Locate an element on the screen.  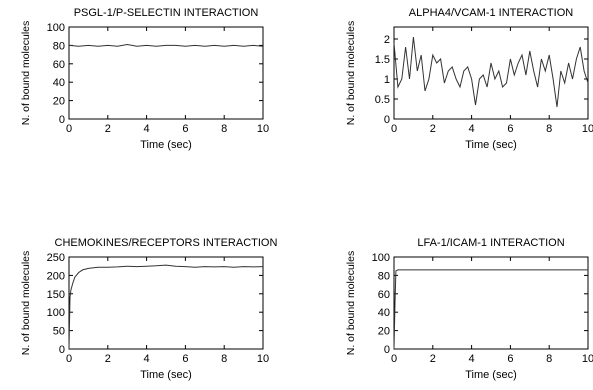
chart-title: PSGL-1/P-SELECTIN INTERACTION is located at coordinates (166, 13).